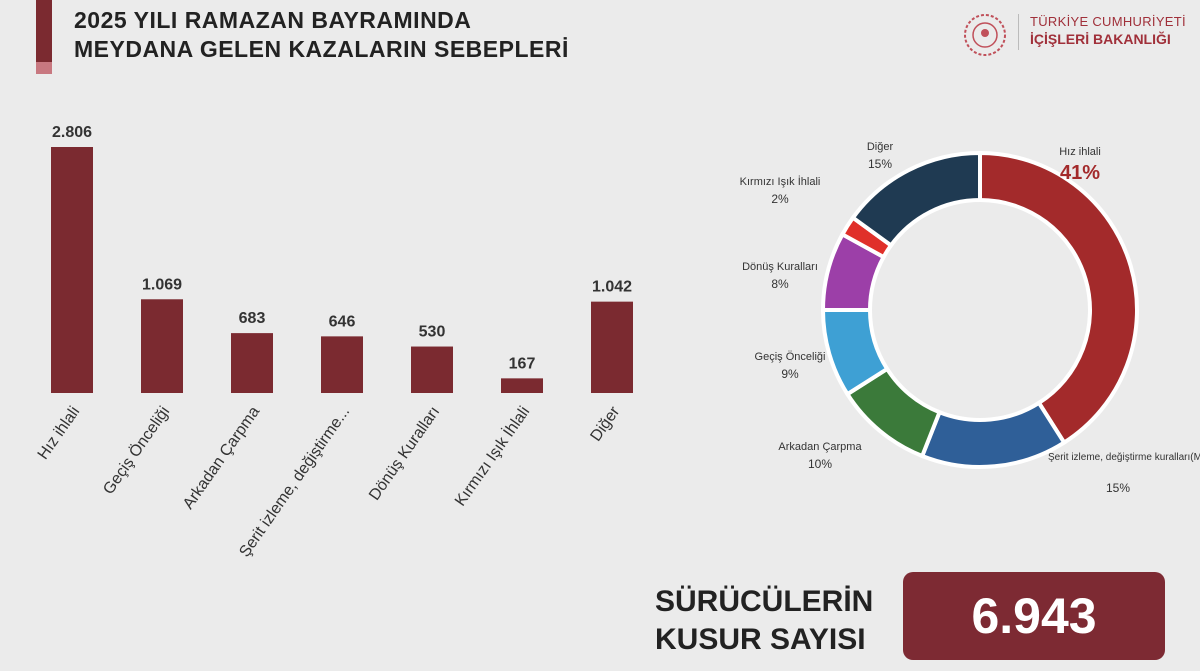 This screenshot has height=671, width=1200. Describe the element at coordinates (522, 363) in the screenshot. I see `bar-value-label: 167` at that location.